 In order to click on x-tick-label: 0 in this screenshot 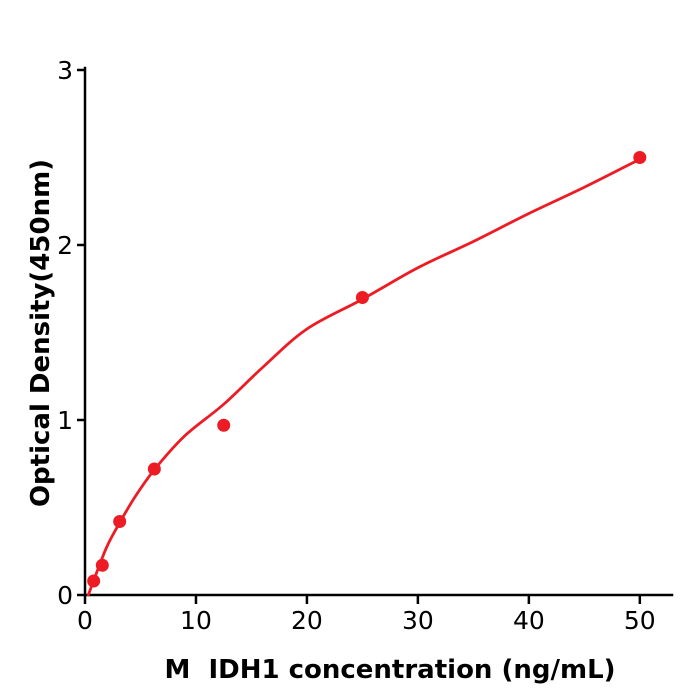, I will do `click(85, 620)`.